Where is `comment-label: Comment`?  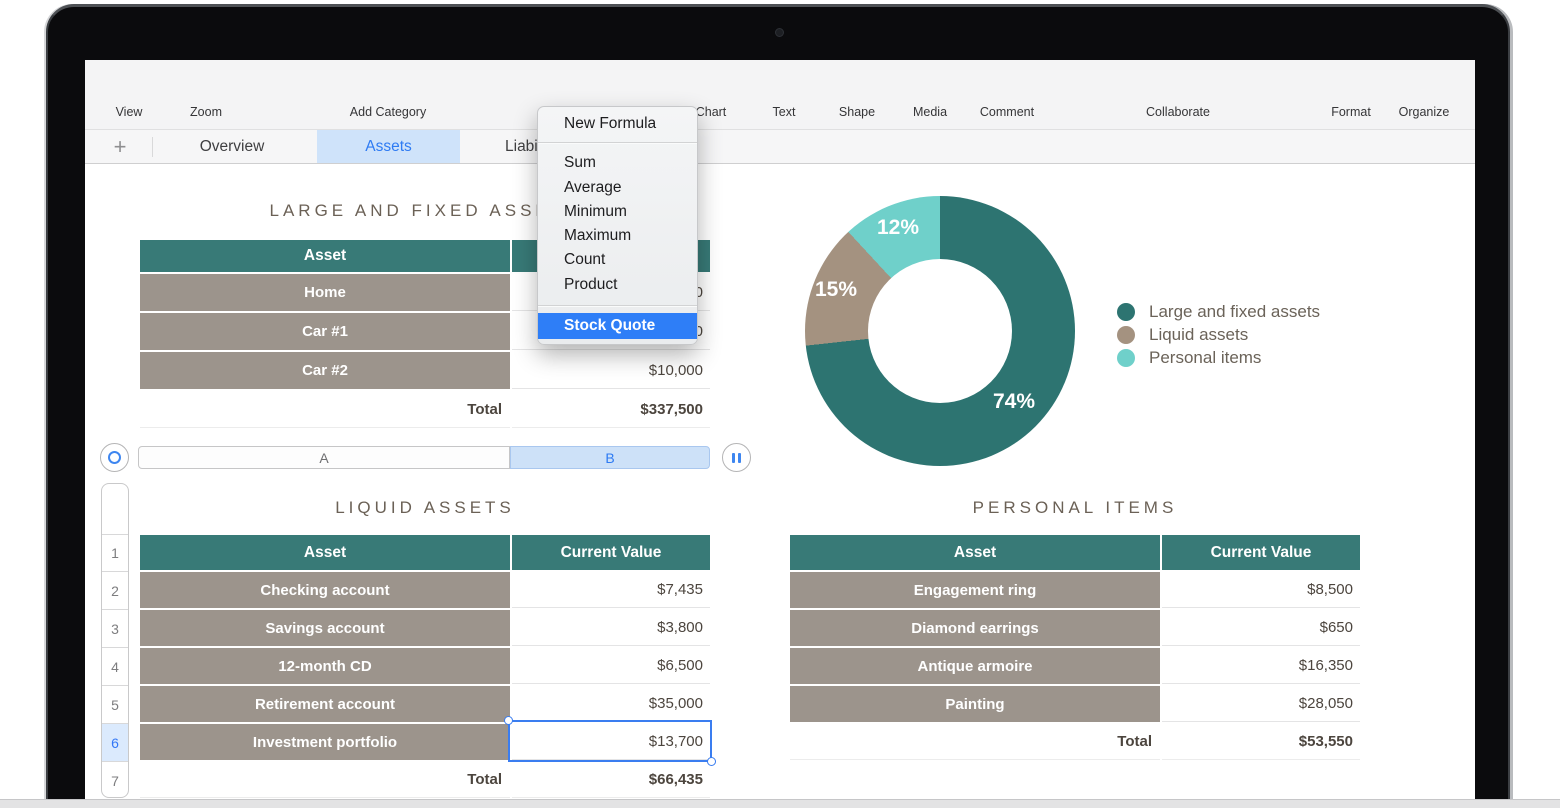
comment-label: Comment is located at coordinates (1007, 112).